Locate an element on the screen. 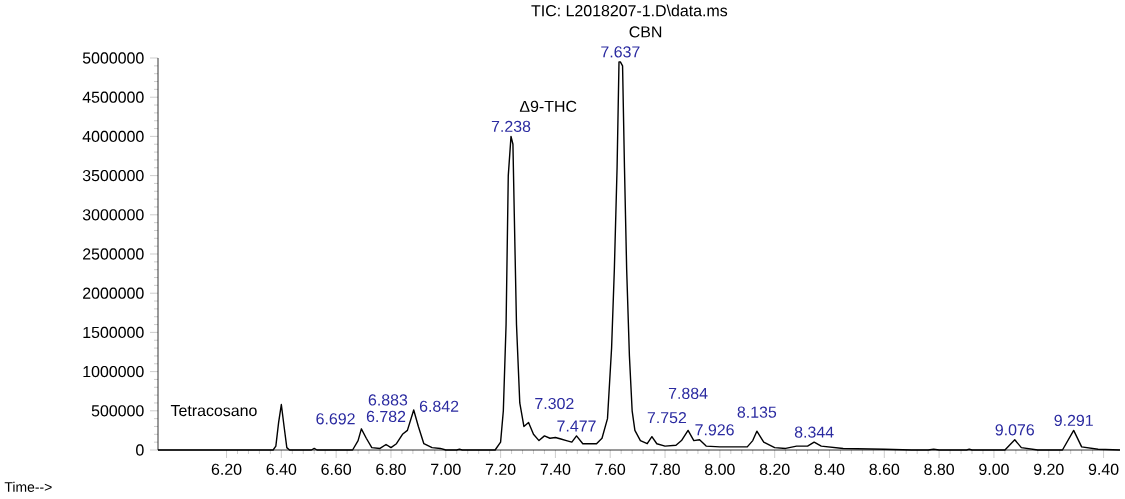  annotation: 6.842 is located at coordinates (439, 406).